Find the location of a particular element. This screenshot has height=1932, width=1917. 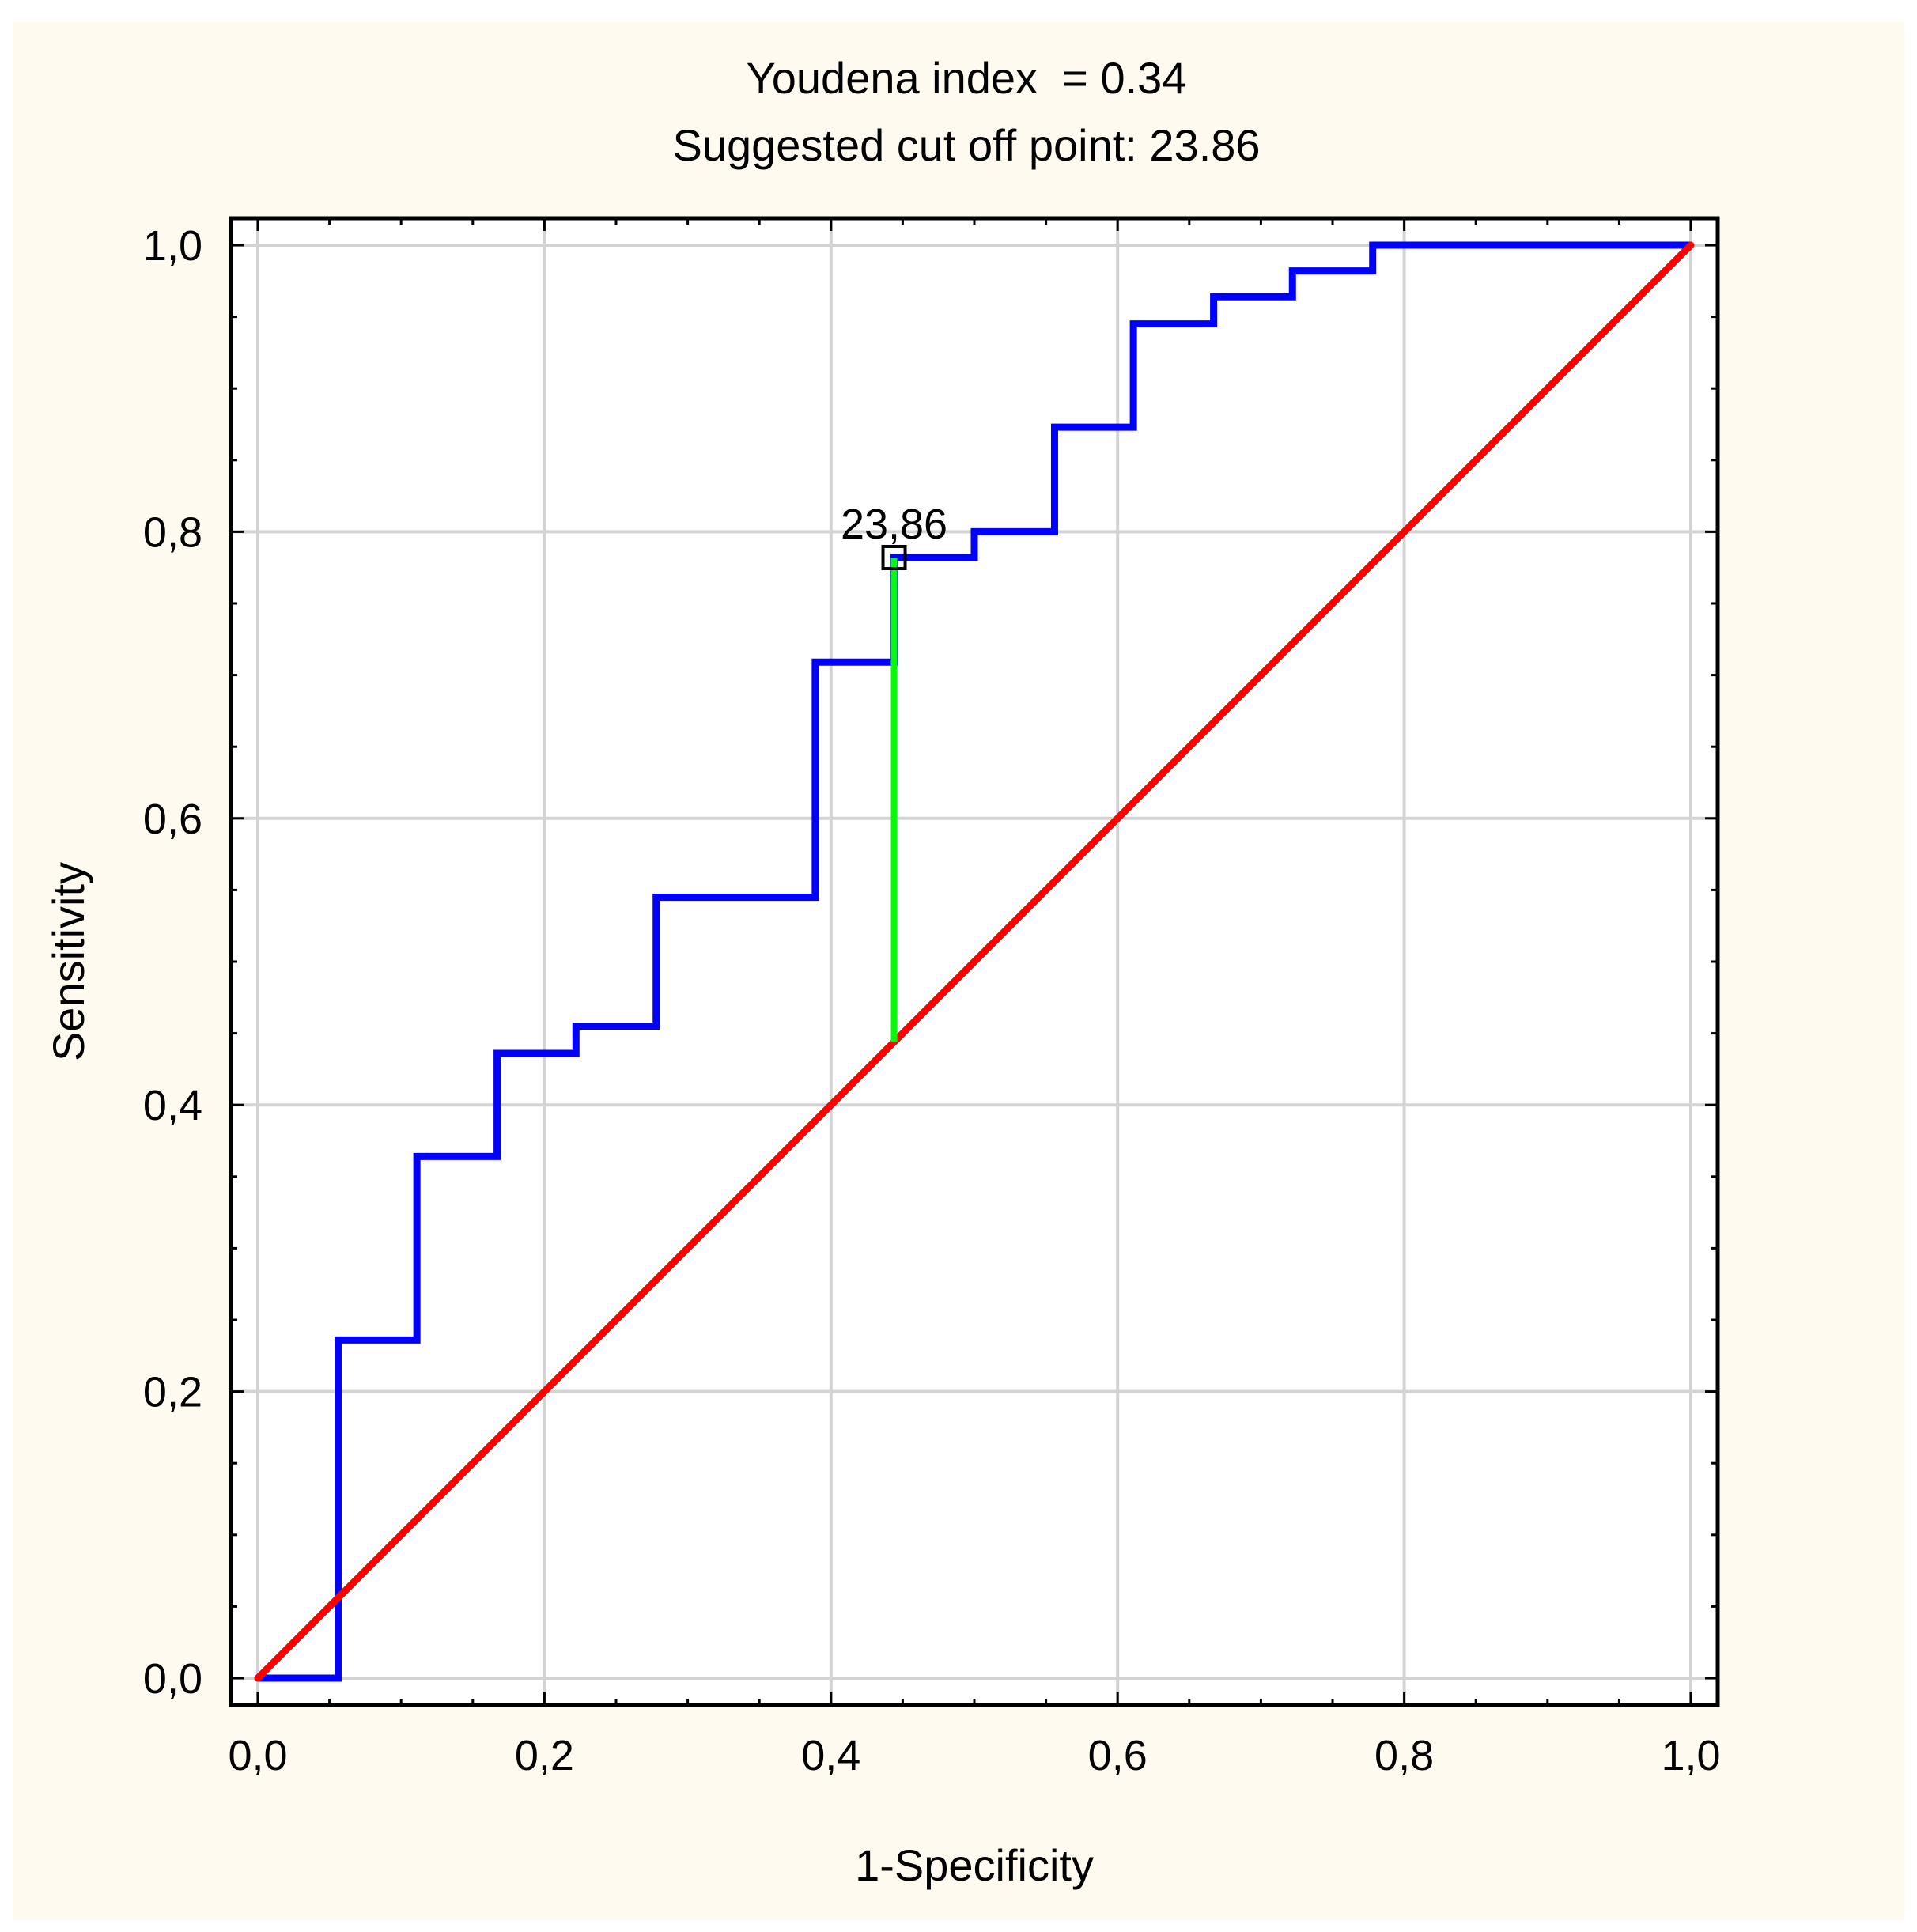

y-axis-ticks: 0,0 0,2 0,4 0,6 0,8 1,0 is located at coordinates (173, 963).